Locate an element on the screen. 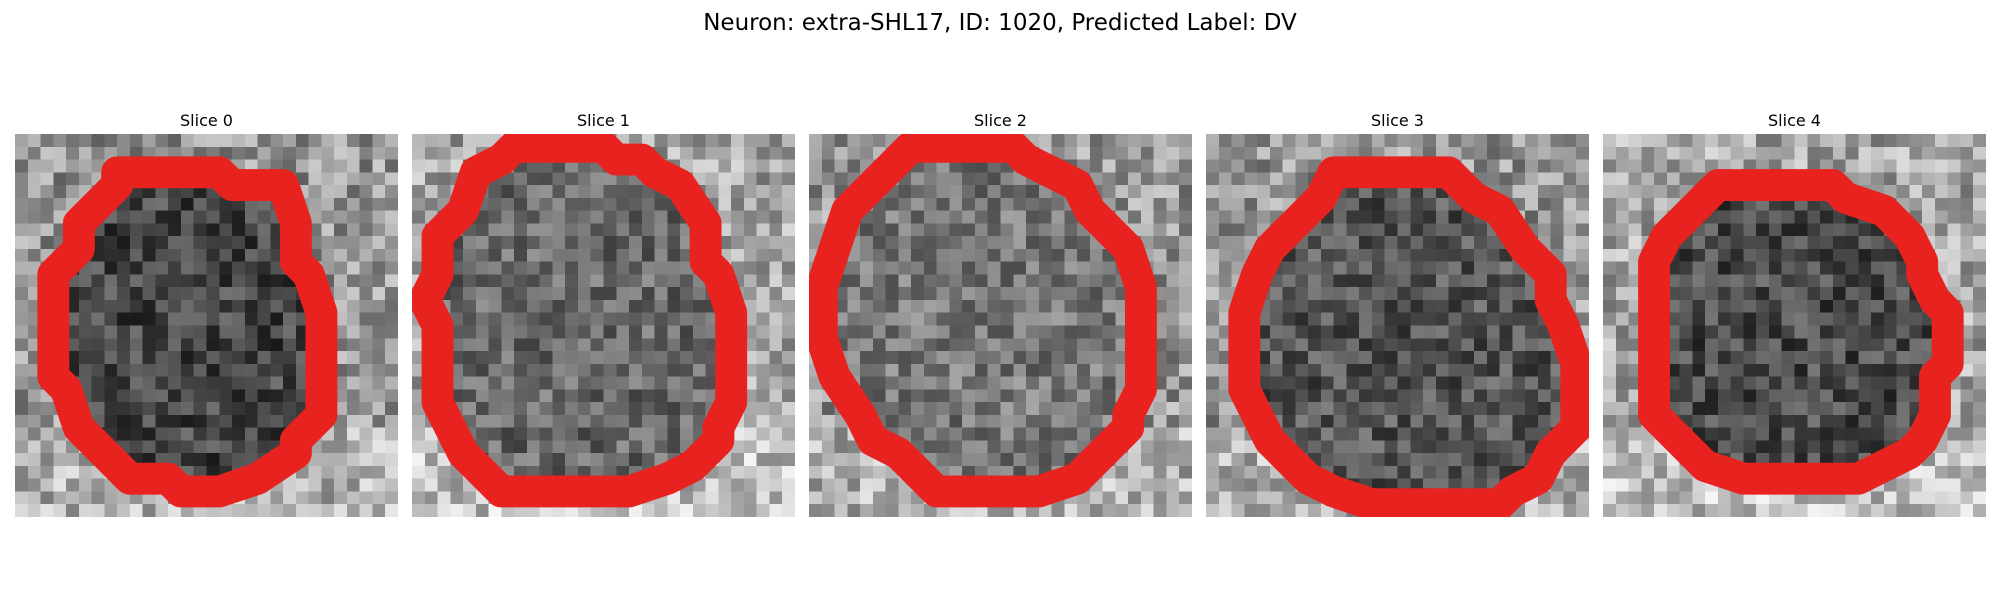 This screenshot has width=2000, height=600. slice-panel-4: Slice 4 is located at coordinates (1794, 312).